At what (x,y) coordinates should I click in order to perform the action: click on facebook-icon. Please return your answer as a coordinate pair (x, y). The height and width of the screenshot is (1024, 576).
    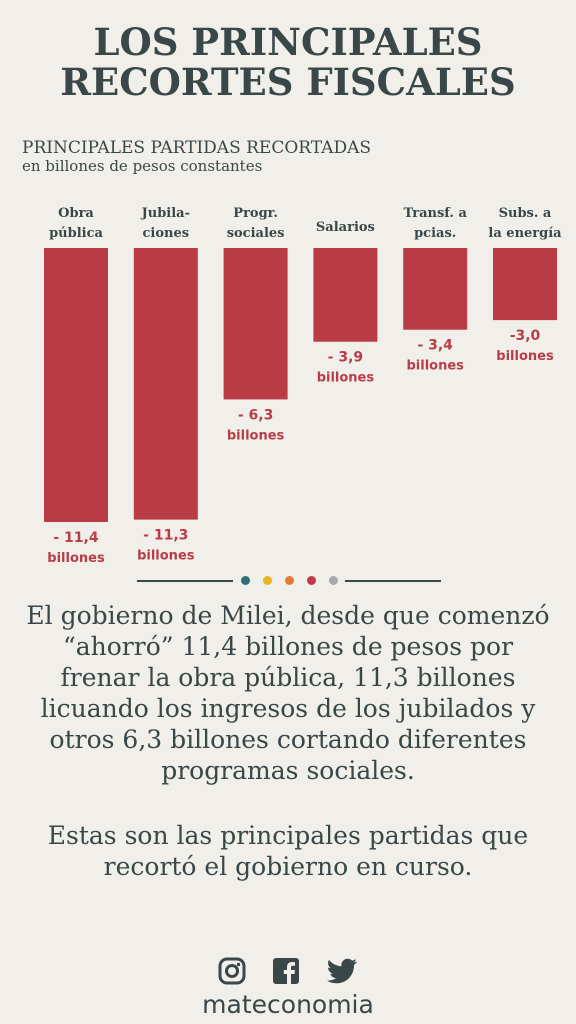
    Looking at the image, I should click on (286, 973).